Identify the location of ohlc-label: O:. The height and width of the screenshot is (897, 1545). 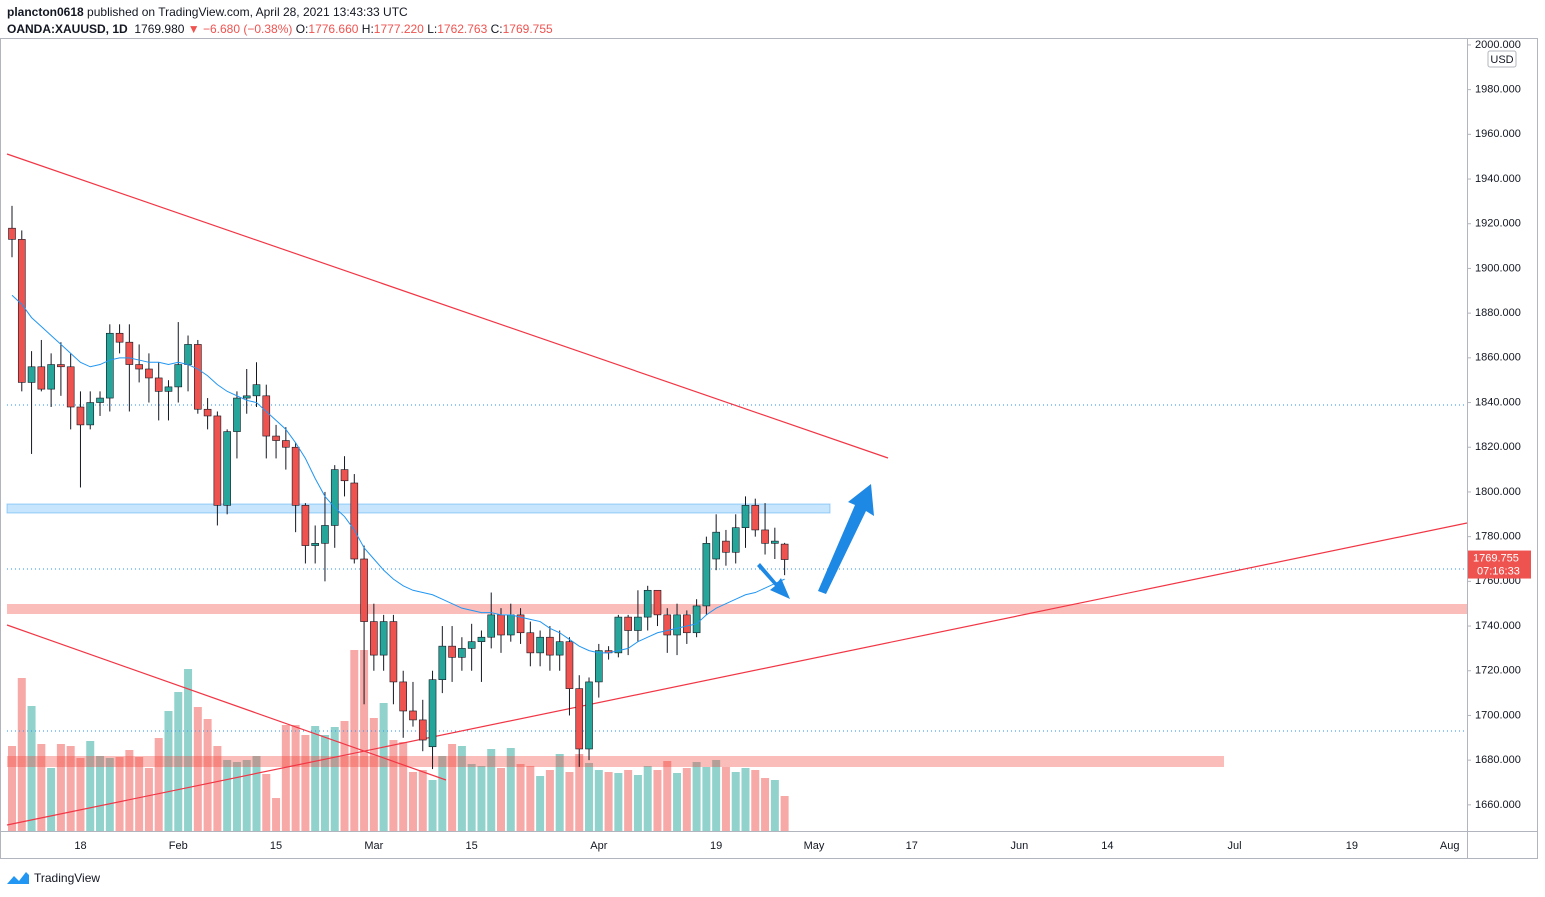
(302, 29).